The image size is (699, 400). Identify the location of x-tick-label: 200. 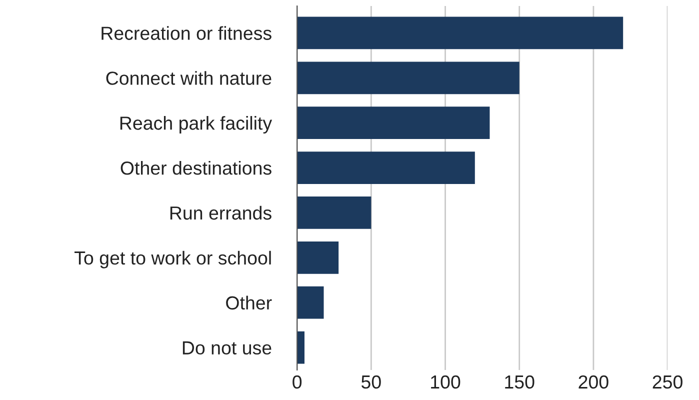
(593, 382).